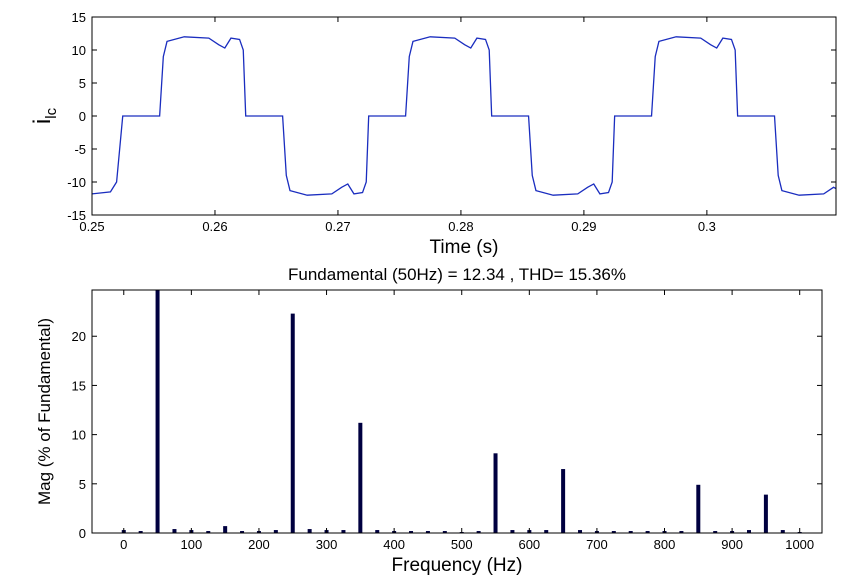 Image resolution: width=865 pixels, height=586 pixels. I want to click on x-tick-label: 100, so click(192, 544).